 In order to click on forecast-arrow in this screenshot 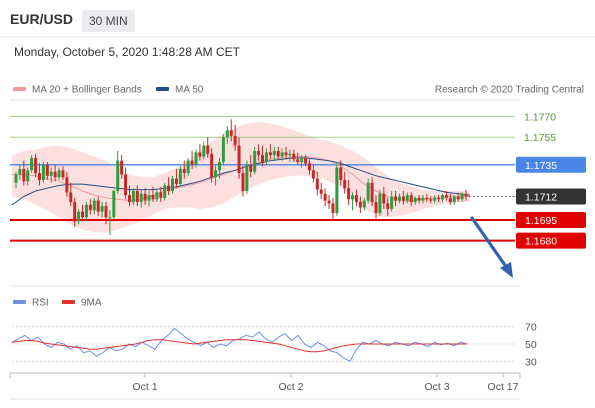, I will do `click(491, 247)`.